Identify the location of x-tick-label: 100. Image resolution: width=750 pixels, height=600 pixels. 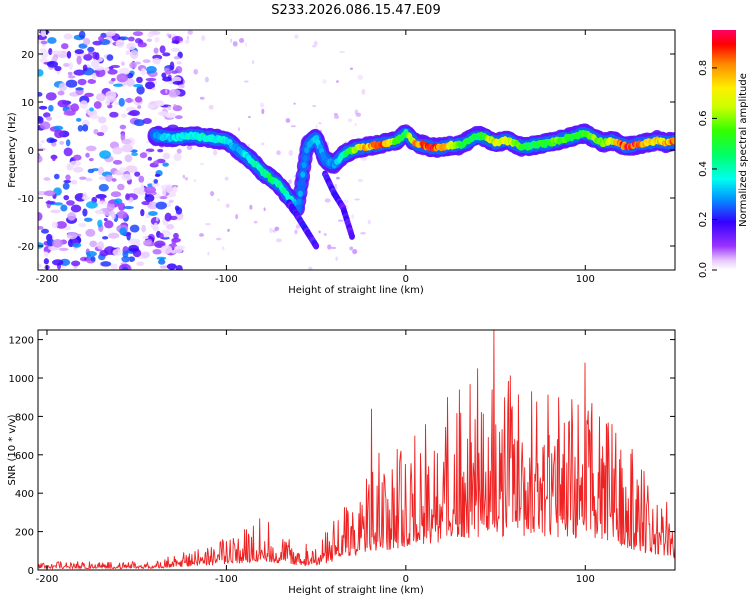
(585, 579).